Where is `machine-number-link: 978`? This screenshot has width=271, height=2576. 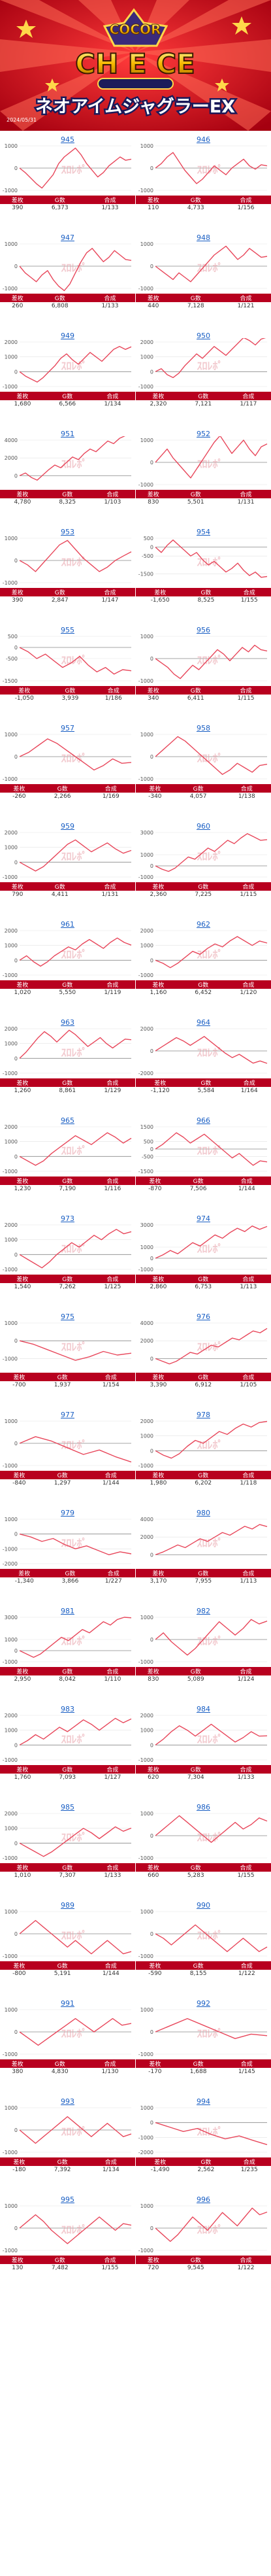
machine-number-link: 978 is located at coordinates (203, 1415).